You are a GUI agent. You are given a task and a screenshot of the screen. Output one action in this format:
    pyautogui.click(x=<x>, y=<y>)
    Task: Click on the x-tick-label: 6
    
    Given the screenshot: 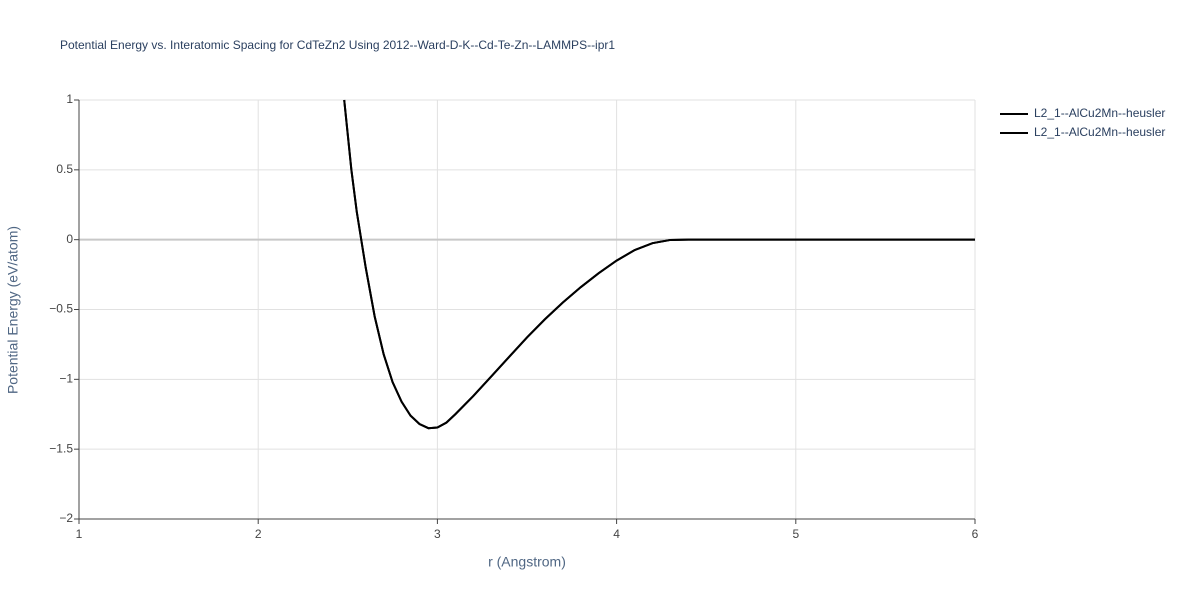 What is the action you would take?
    pyautogui.click(x=975, y=534)
    